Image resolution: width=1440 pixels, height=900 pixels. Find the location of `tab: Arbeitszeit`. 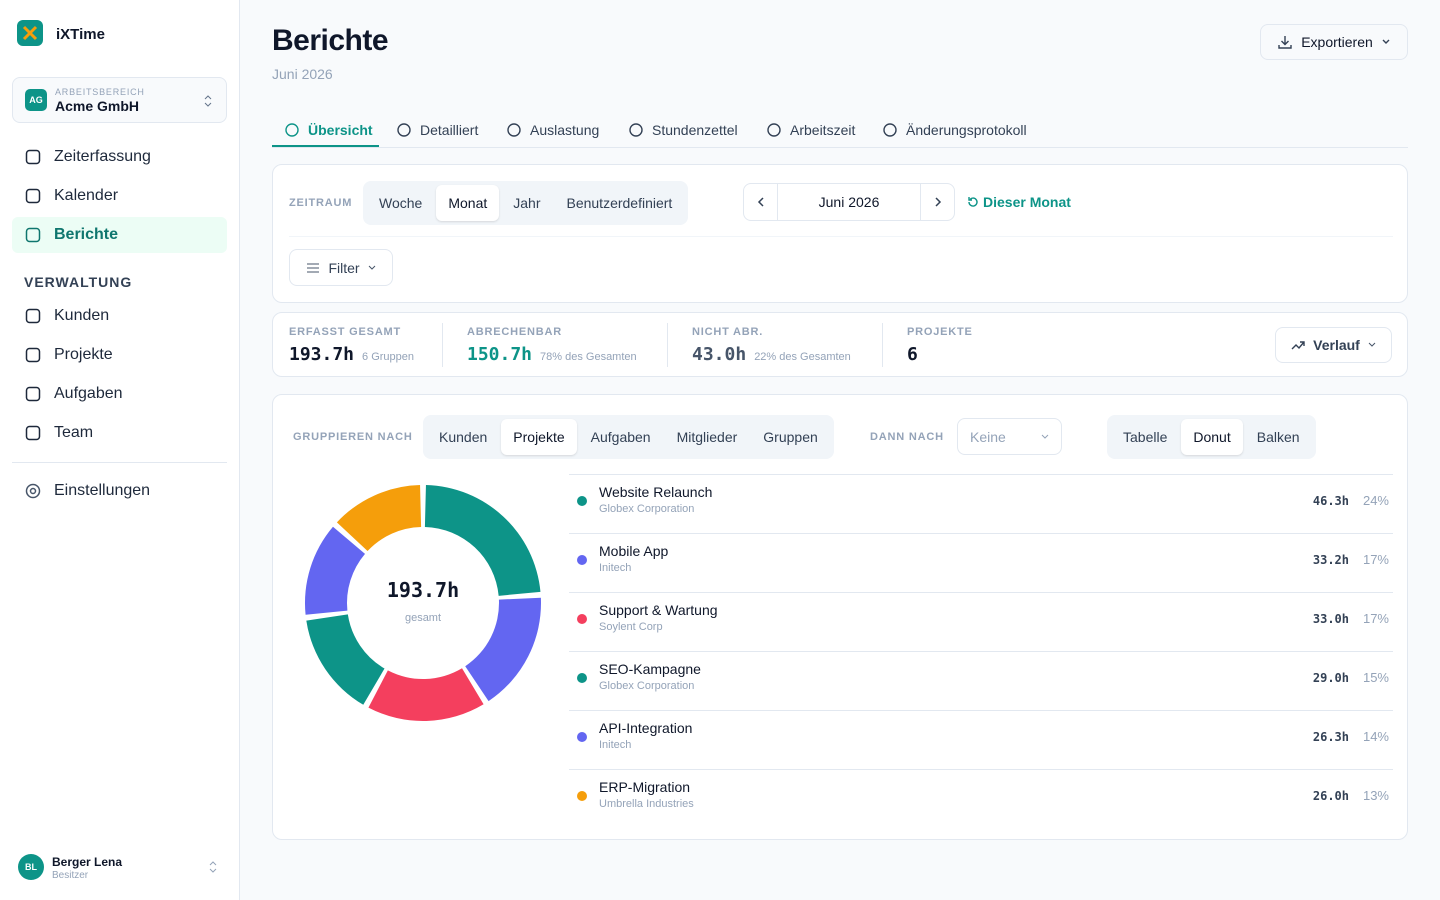

tab: Arbeitszeit is located at coordinates (810, 130).